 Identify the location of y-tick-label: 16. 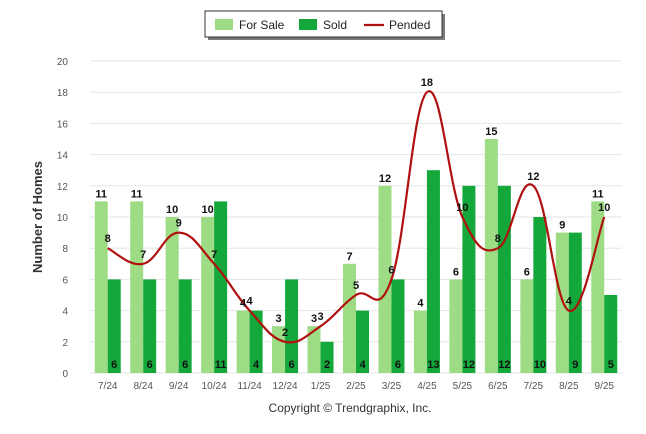
(63, 124).